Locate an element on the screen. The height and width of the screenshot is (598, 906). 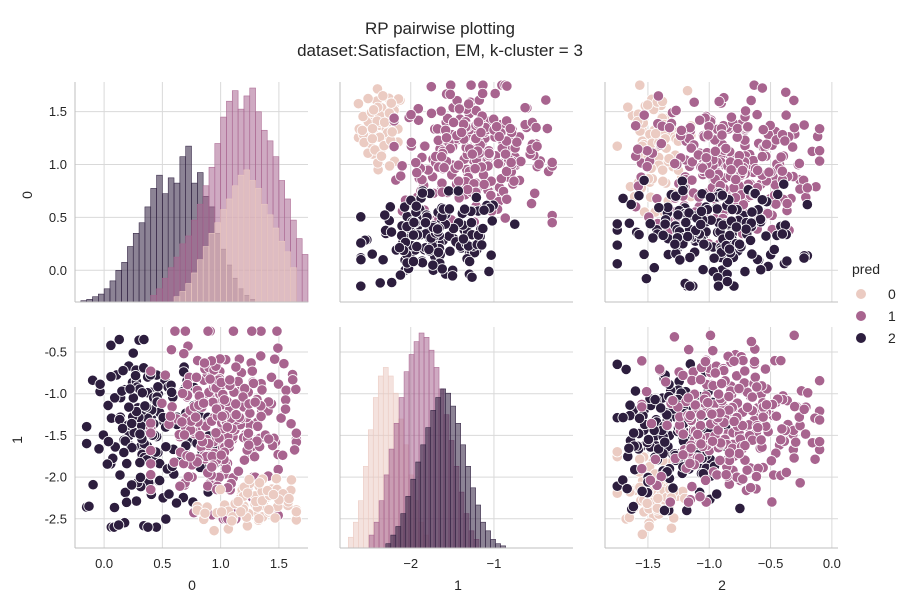
legend-title: pred is located at coordinates (866, 269).